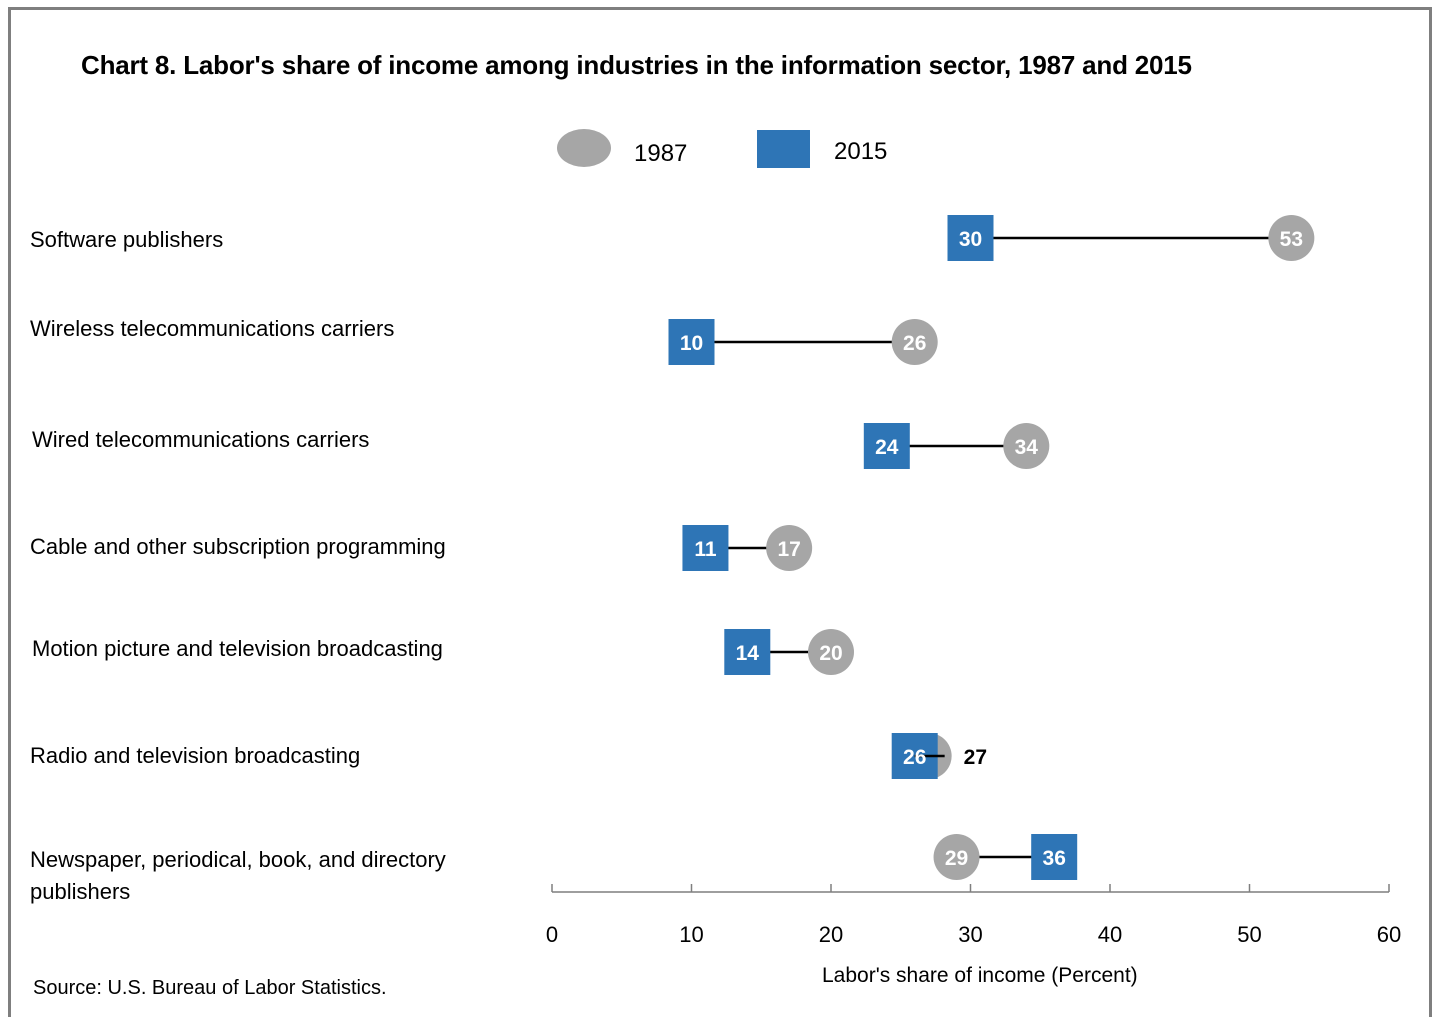 This screenshot has width=1438, height=1017. What do you see at coordinates (552, 934) in the screenshot?
I see `x-tick-label-0: 0` at bounding box center [552, 934].